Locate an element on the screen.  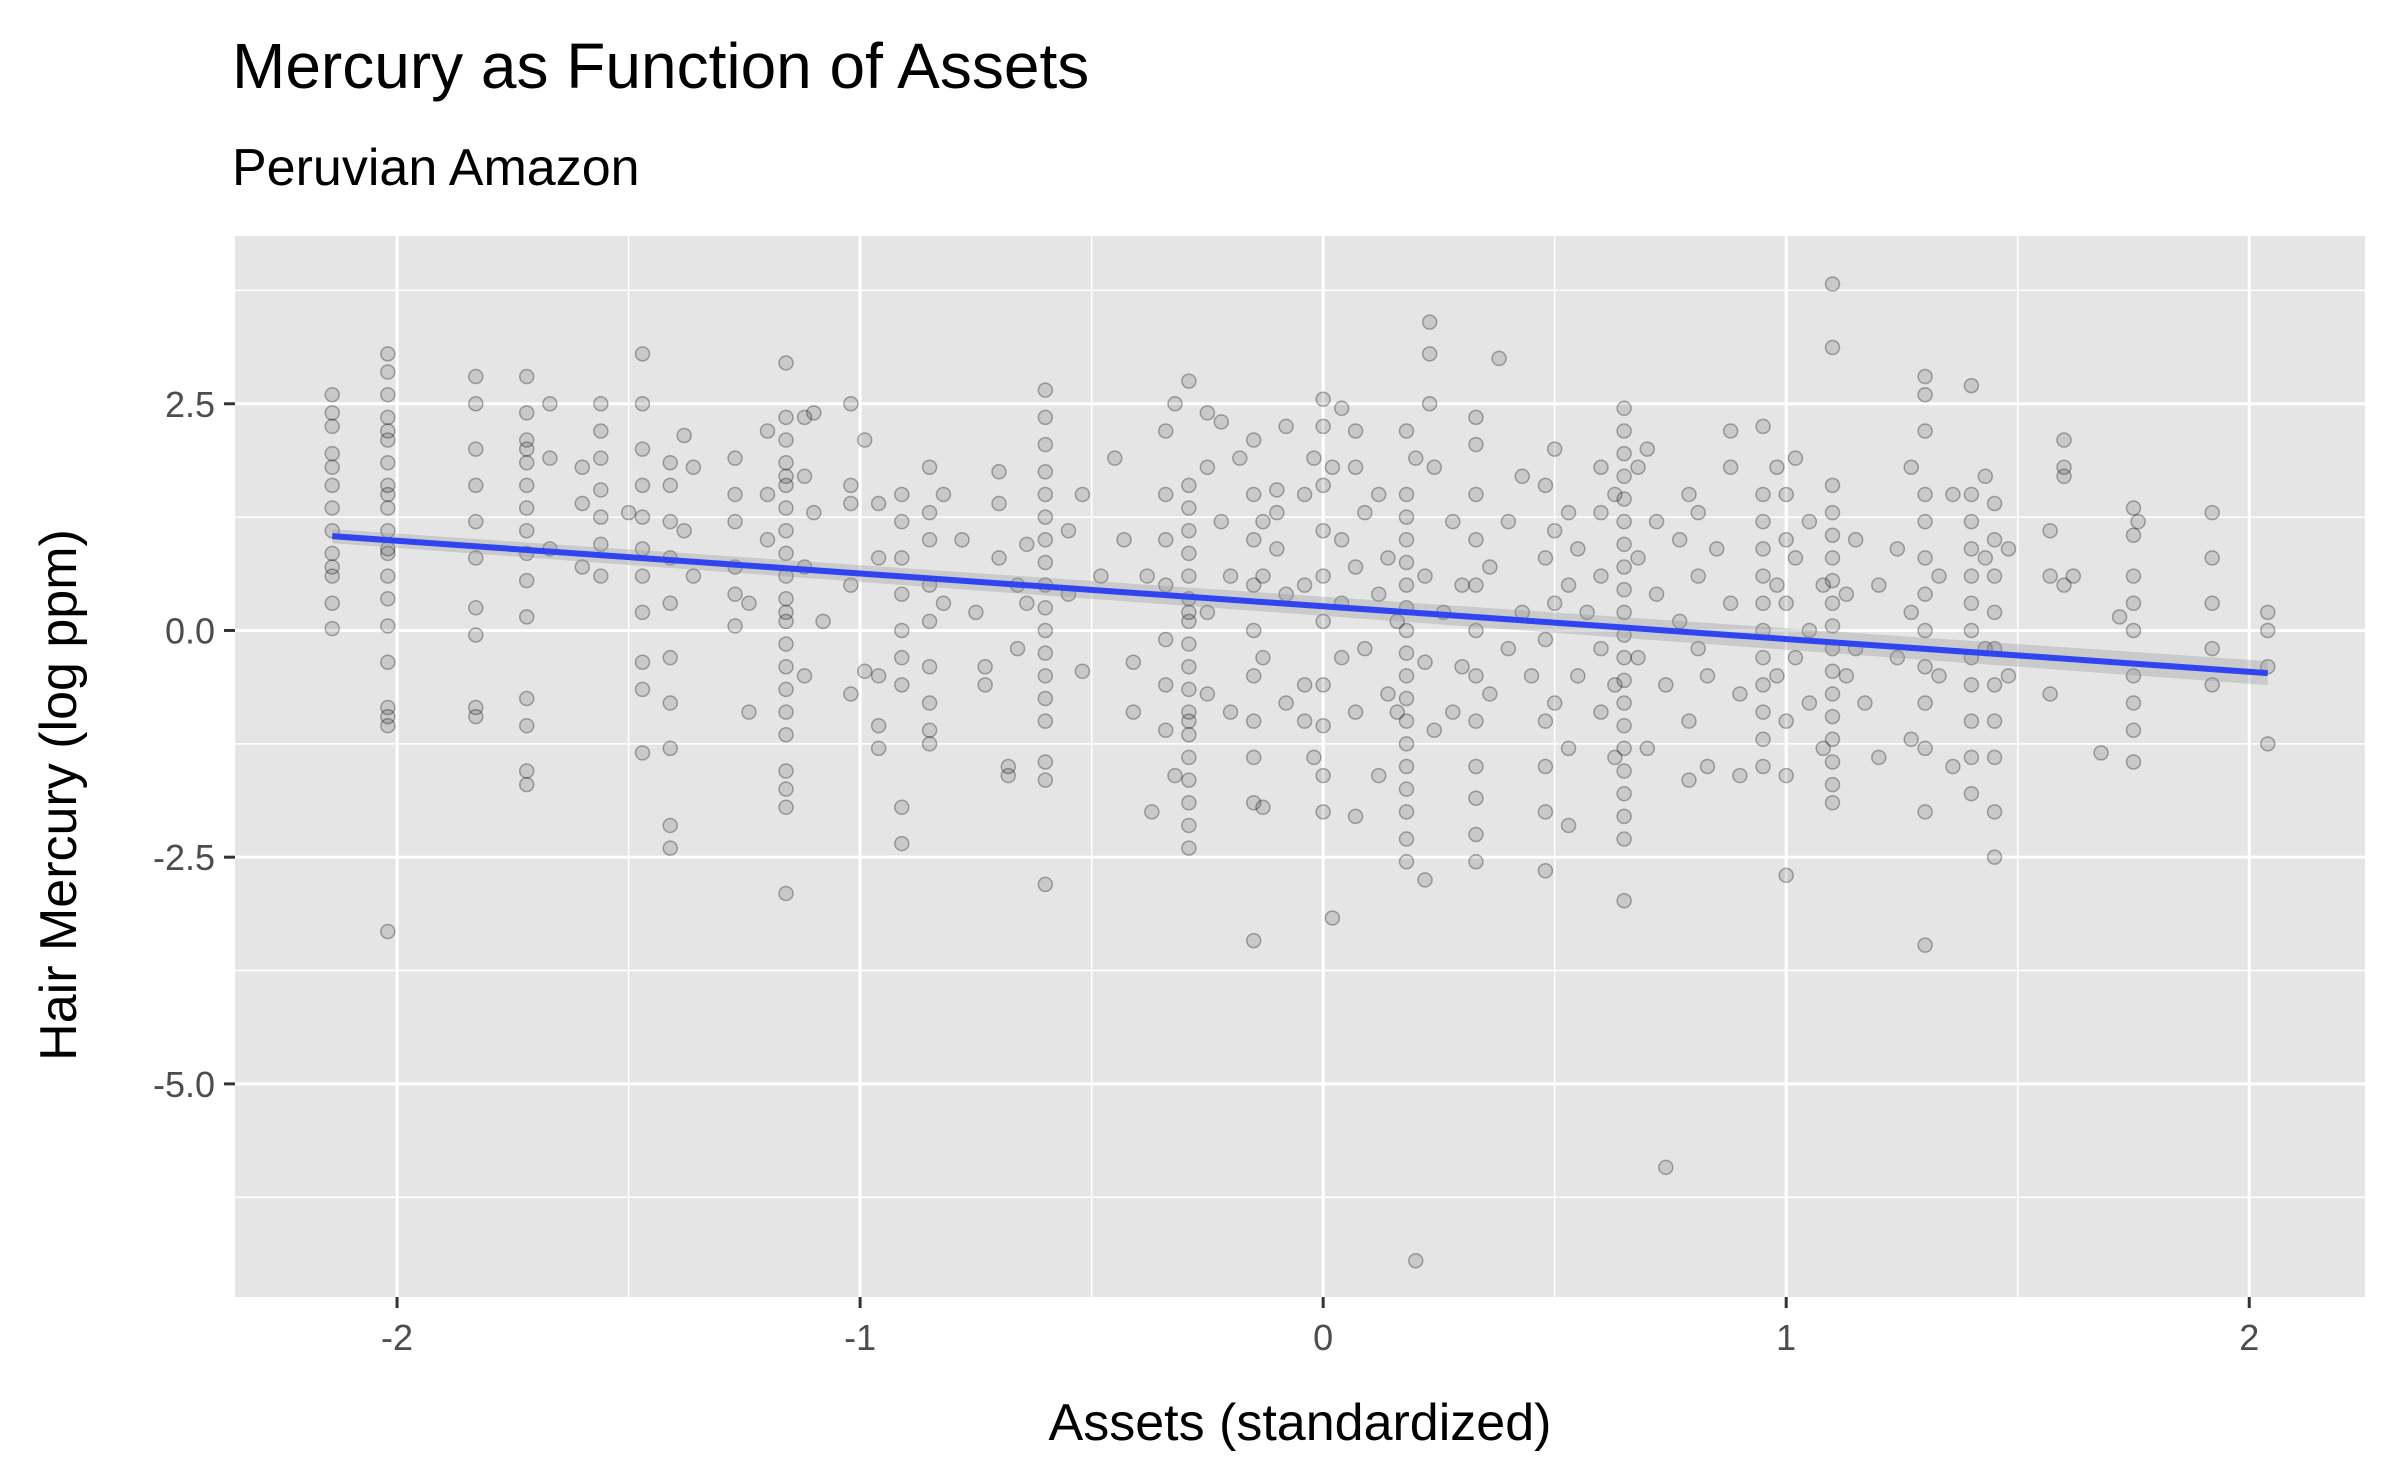
x-tick-label: -1 is located at coordinates (860, 1337).